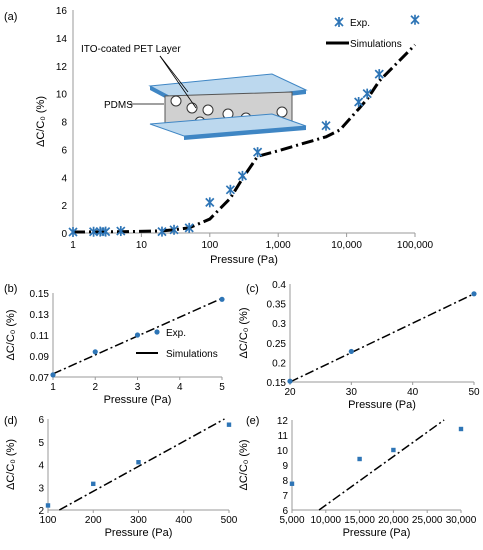 The image size is (483, 550). Describe the element at coordinates (244, 260) in the screenshot. I see `x-axis-label-a: Pressure (Pa)` at that location.